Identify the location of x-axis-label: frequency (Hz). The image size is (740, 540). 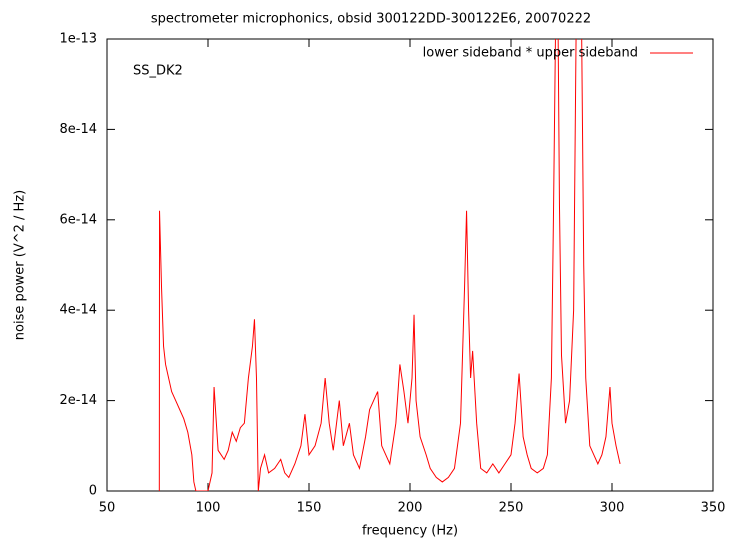
(410, 531).